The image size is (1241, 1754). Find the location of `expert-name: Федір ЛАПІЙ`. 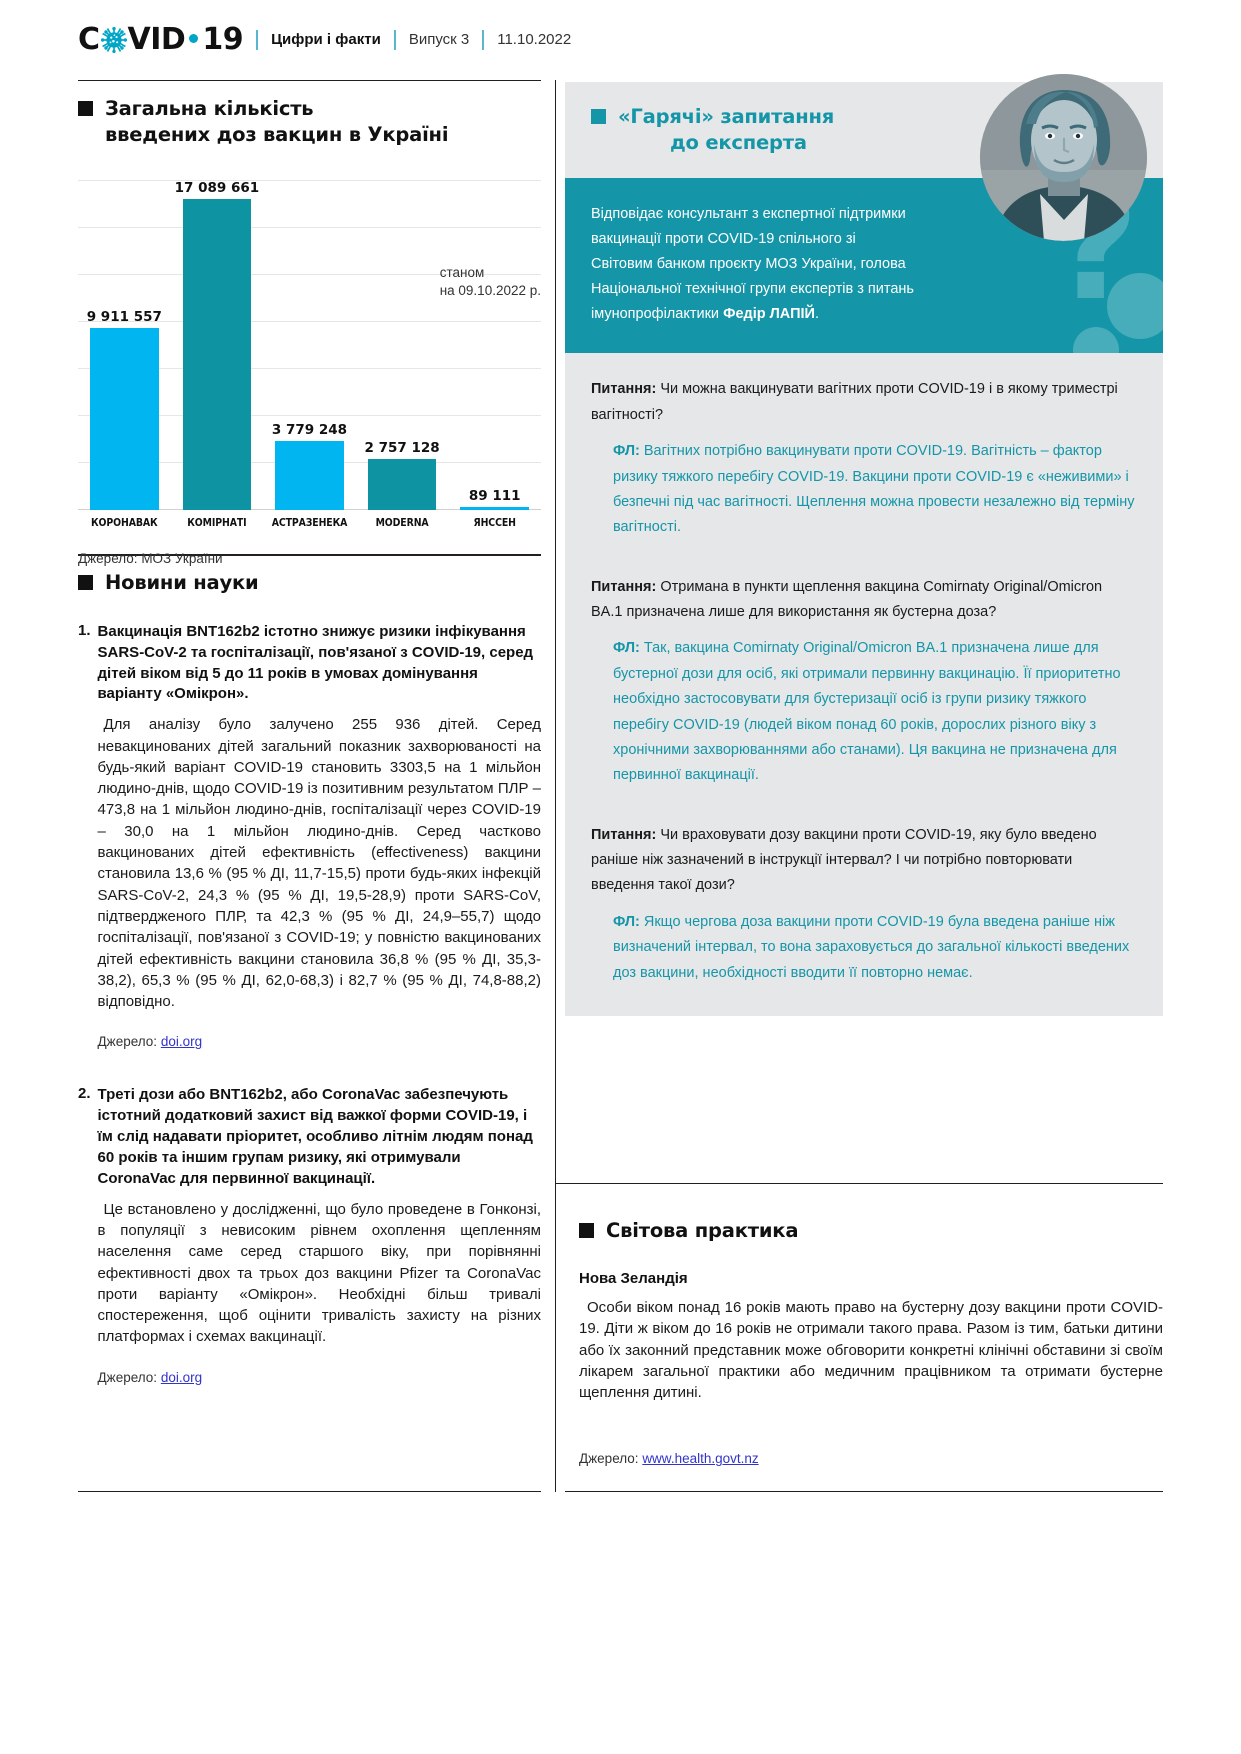

expert-name: Федір ЛАПІЙ is located at coordinates (769, 314).